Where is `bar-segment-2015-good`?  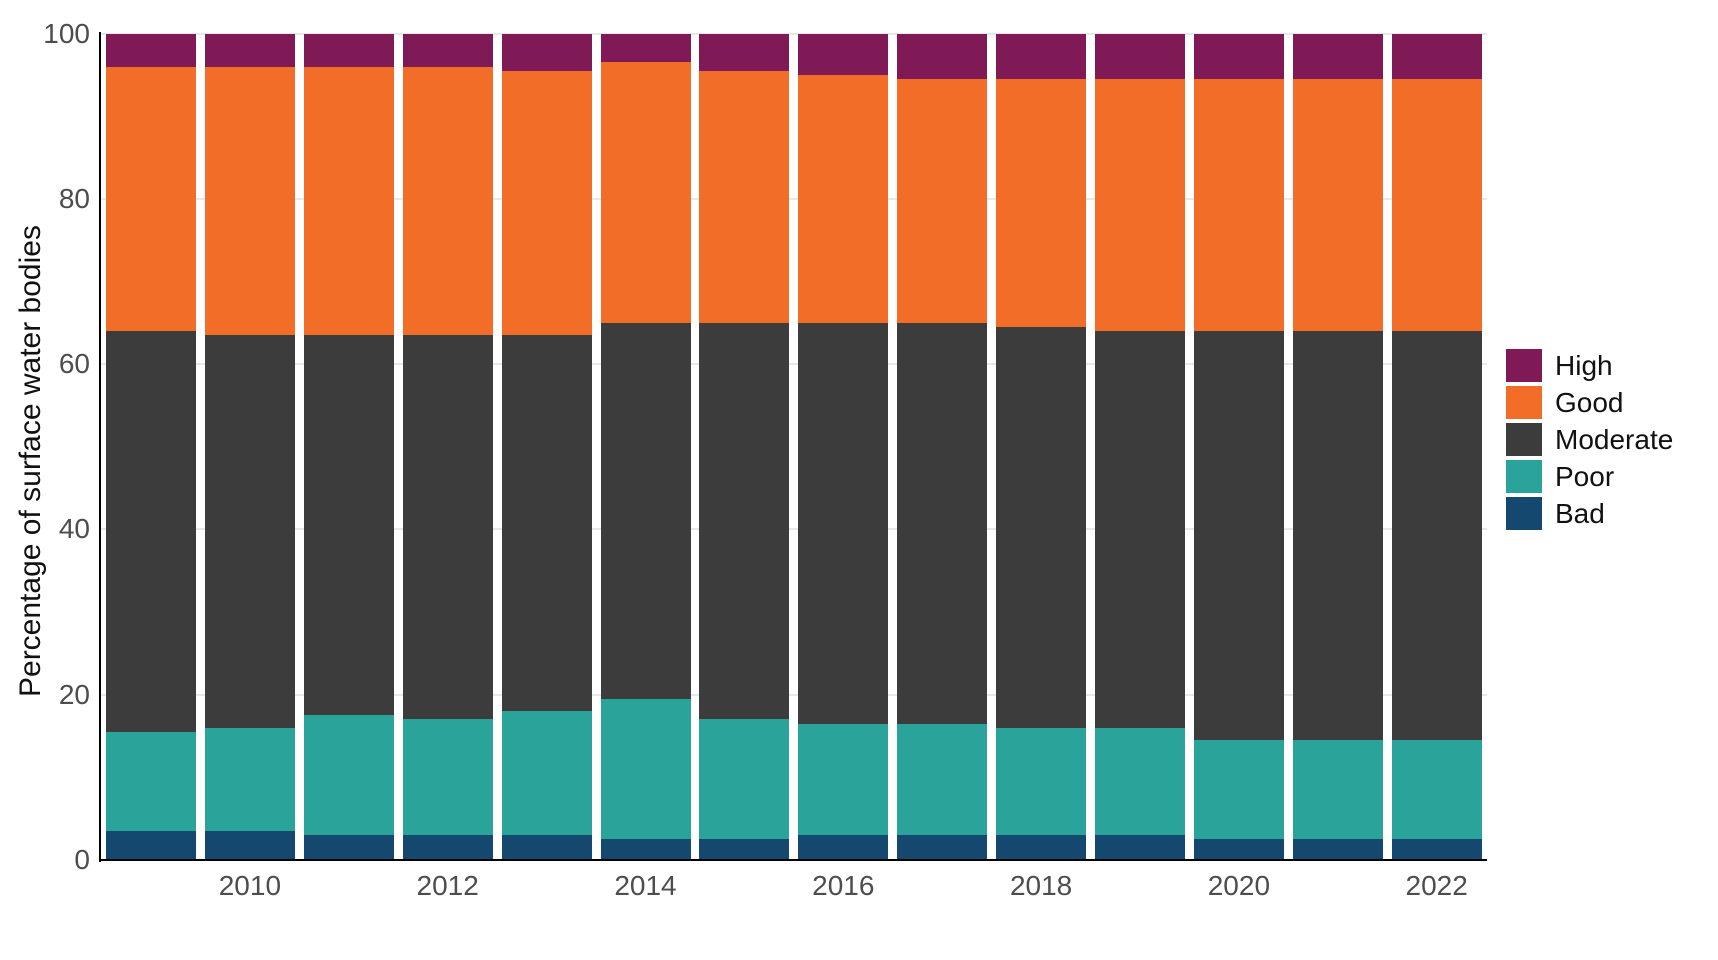 bar-segment-2015-good is located at coordinates (744, 196).